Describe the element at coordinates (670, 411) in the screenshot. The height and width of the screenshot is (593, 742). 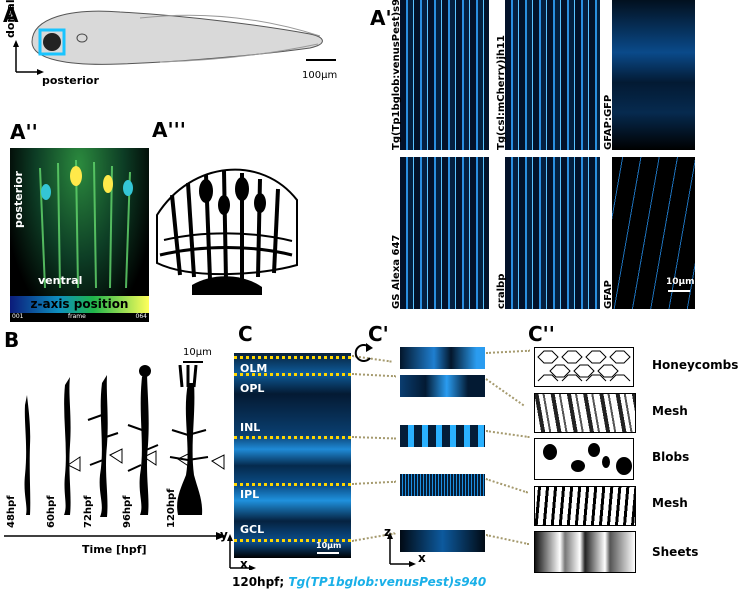
I see `shape-label-mesh-1: Mesh` at that location.